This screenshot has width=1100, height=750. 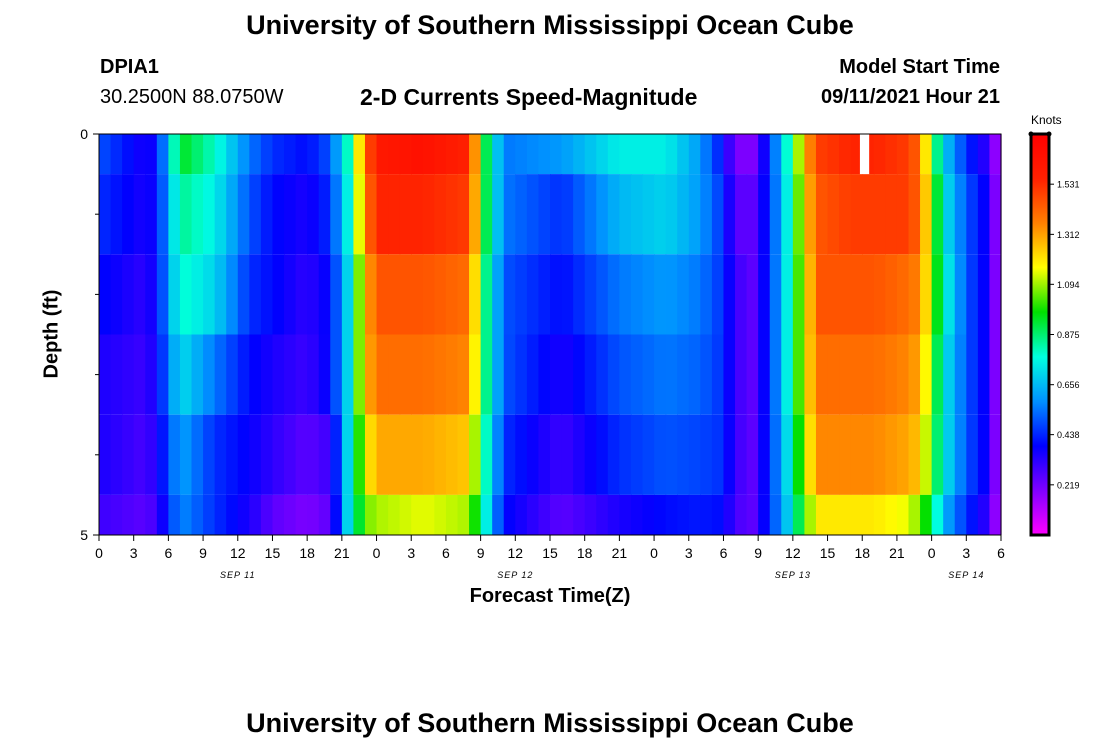 What do you see at coordinates (1046, 120) in the screenshot?
I see `colorbar-units: Knots` at bounding box center [1046, 120].